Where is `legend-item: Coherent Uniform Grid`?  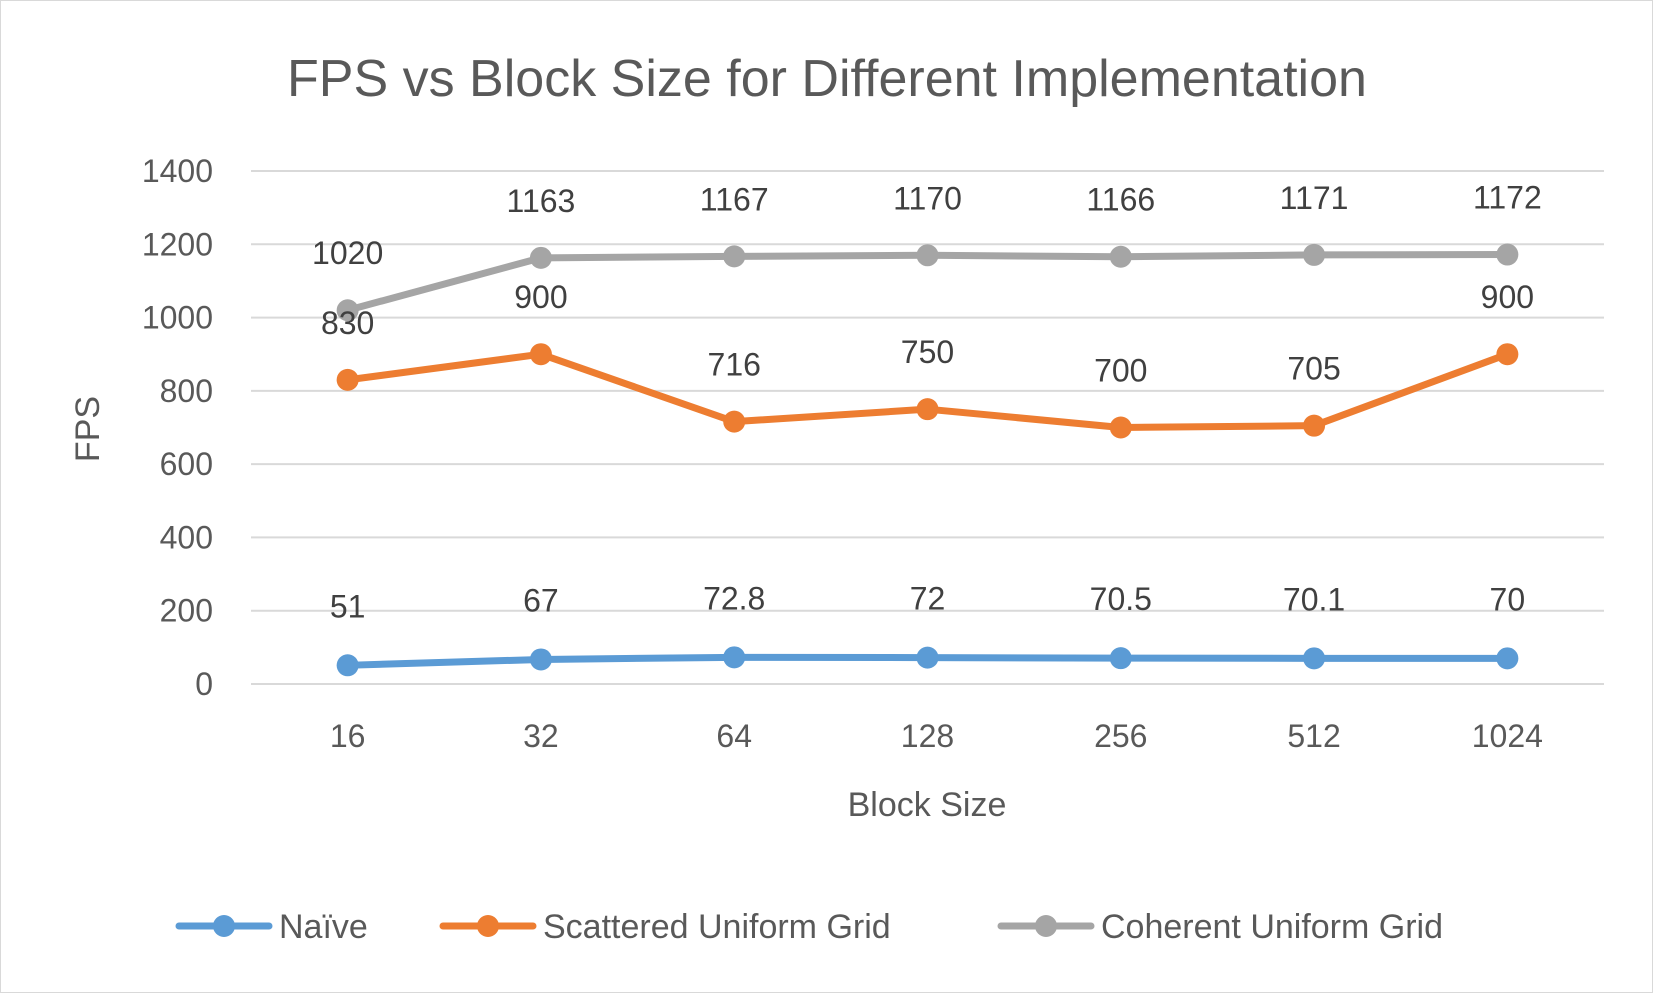
legend-item: Coherent Uniform Grid is located at coordinates (1220, 927).